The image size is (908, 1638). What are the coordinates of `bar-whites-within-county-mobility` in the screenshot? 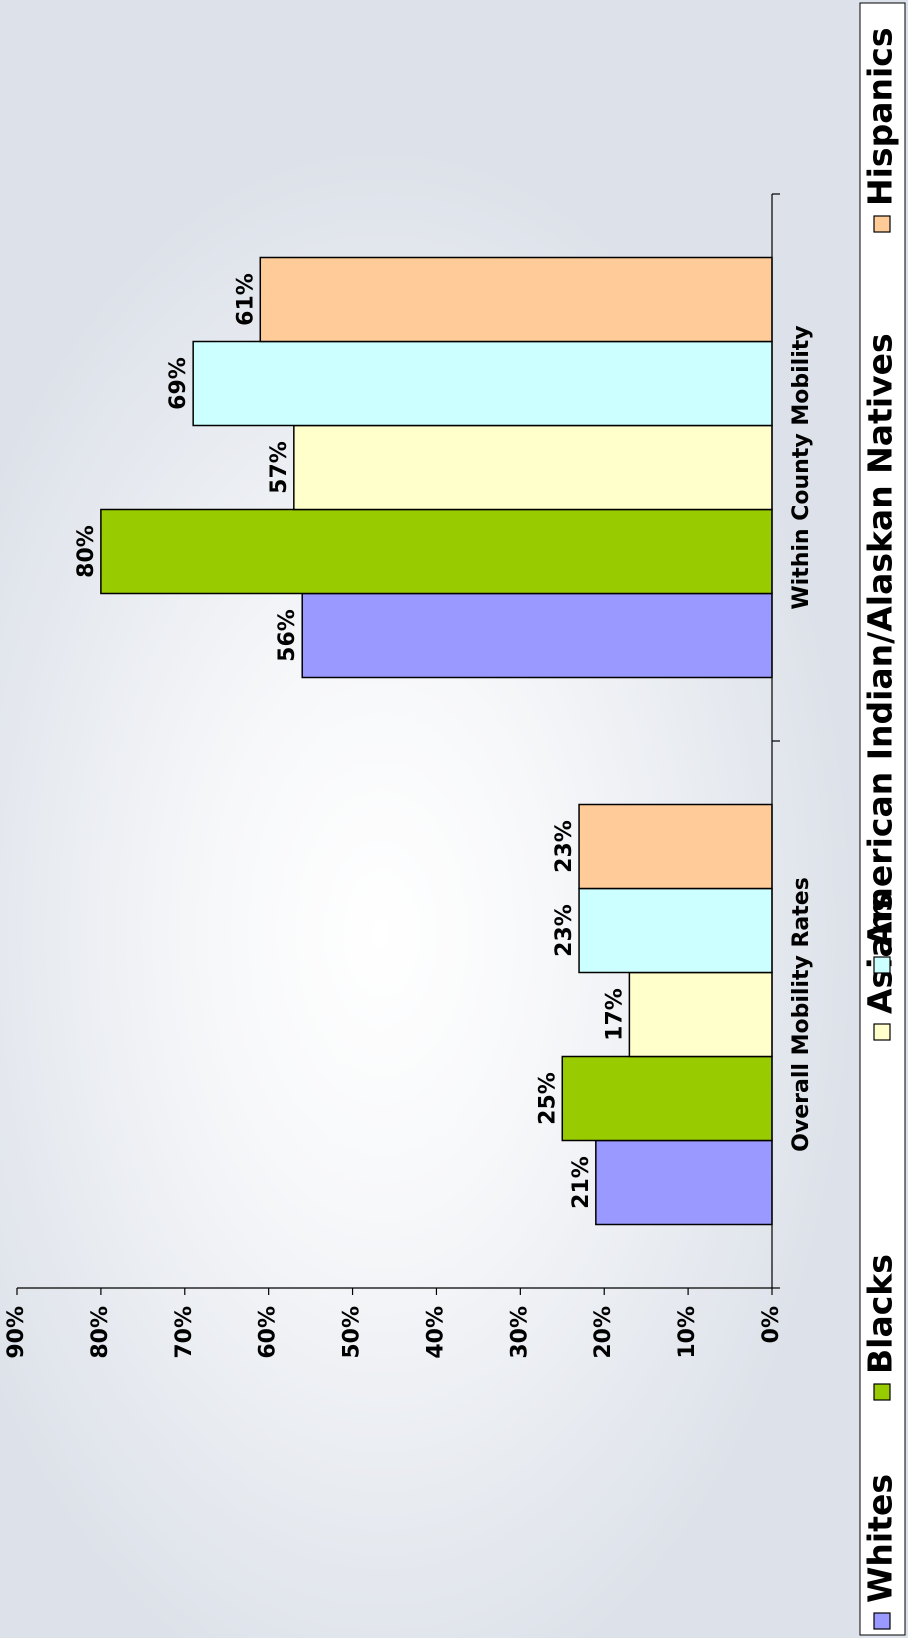 It's located at (537, 635).